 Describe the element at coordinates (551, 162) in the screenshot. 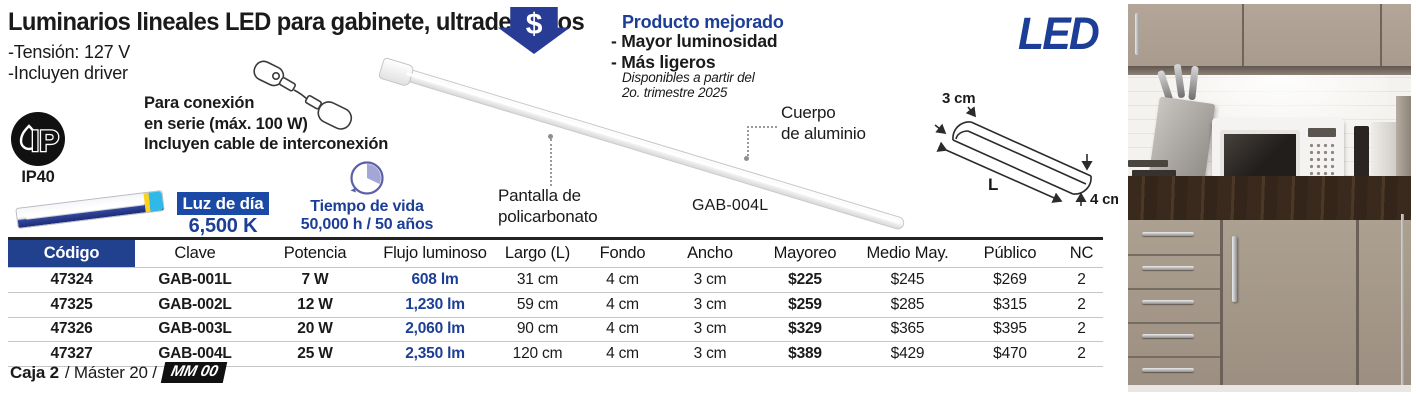

I see `screen-leader-line` at that location.